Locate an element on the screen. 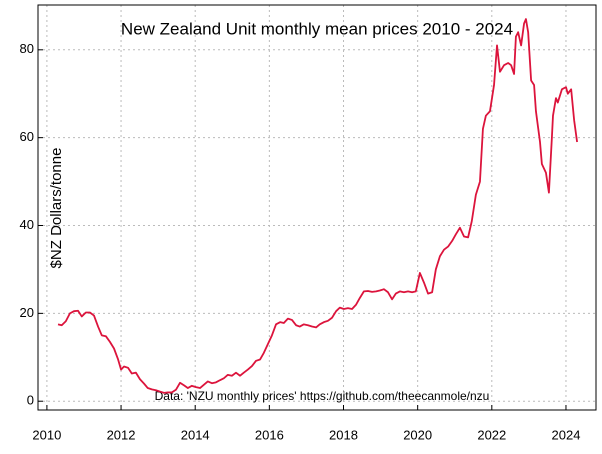 Image resolution: width=602 pixels, height=454 pixels. y-tick-label: 80 is located at coordinates (27, 48).